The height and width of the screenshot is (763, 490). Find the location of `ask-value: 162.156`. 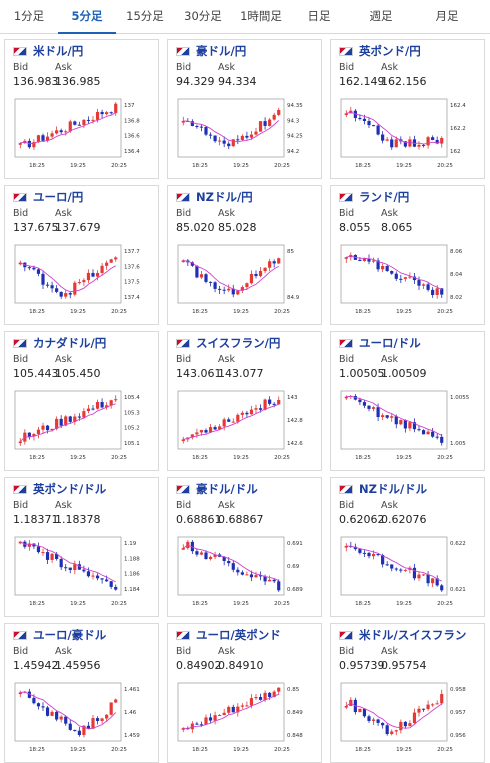

ask-value: 162.156 is located at coordinates (404, 81).